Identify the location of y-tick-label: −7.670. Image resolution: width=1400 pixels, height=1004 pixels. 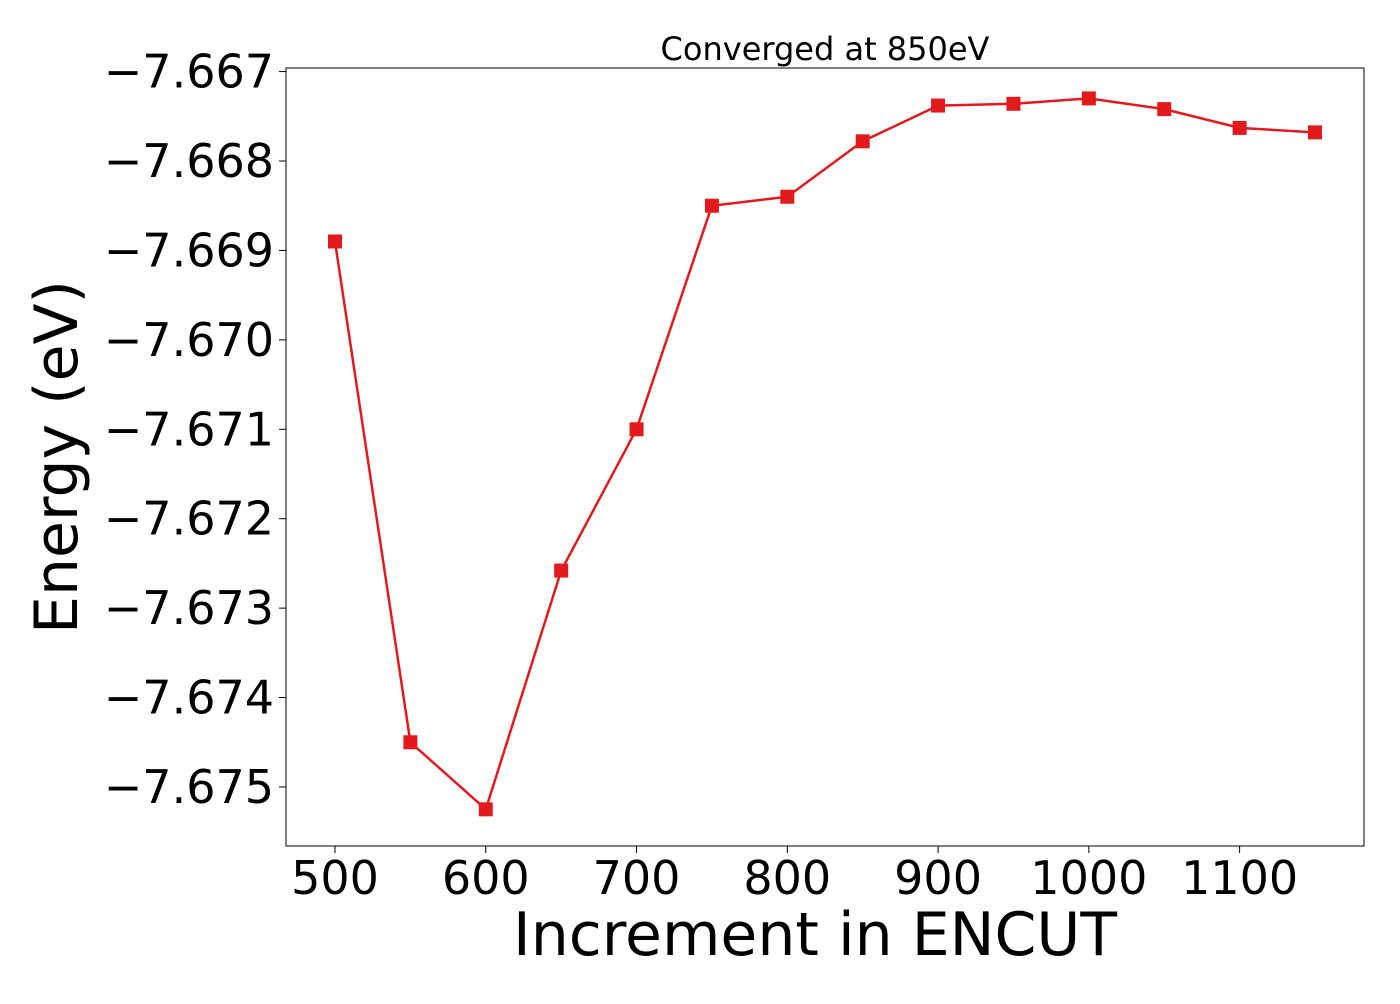
(189, 340).